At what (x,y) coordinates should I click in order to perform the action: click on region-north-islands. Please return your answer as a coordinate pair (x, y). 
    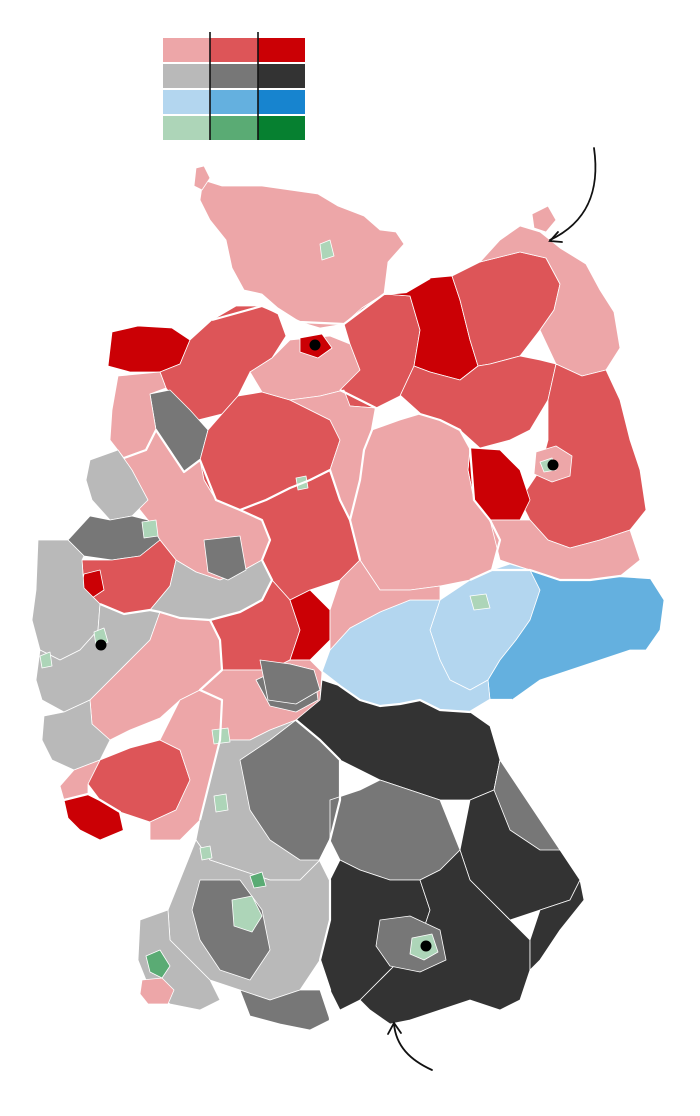
    Looking at the image, I should click on (202, 178).